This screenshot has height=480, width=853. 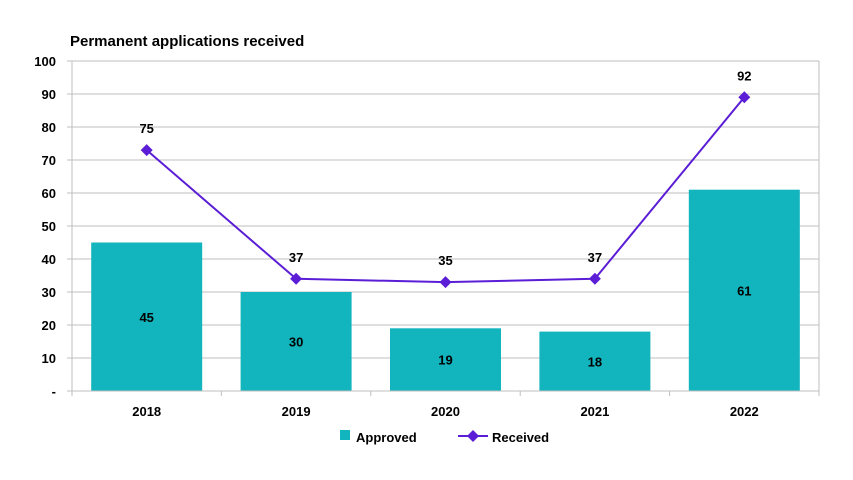 What do you see at coordinates (49, 259) in the screenshot?
I see `y-tick-label: 40` at bounding box center [49, 259].